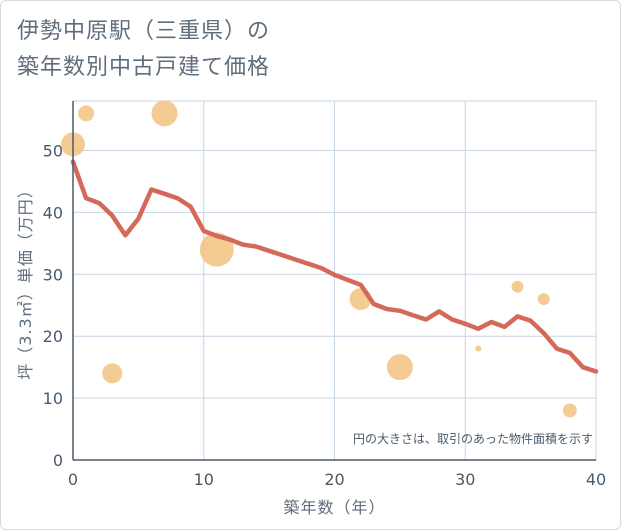  Describe the element at coordinates (73, 479) in the screenshot. I see `x-tick-label: 0` at that location.